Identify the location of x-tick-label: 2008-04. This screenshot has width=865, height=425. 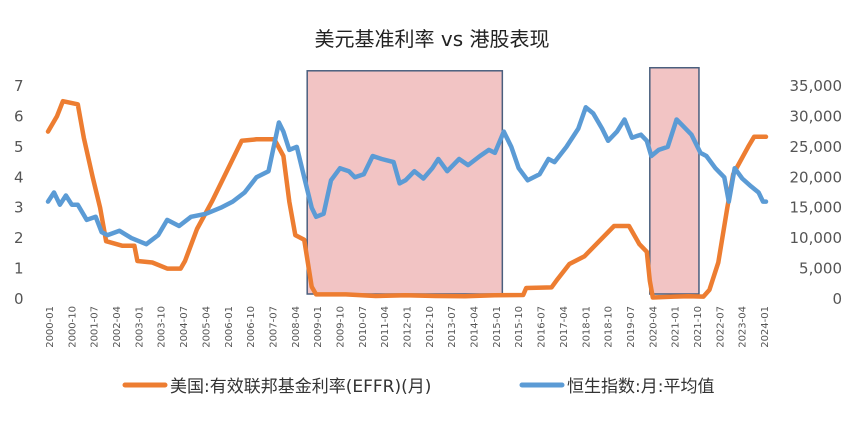
(296, 327).